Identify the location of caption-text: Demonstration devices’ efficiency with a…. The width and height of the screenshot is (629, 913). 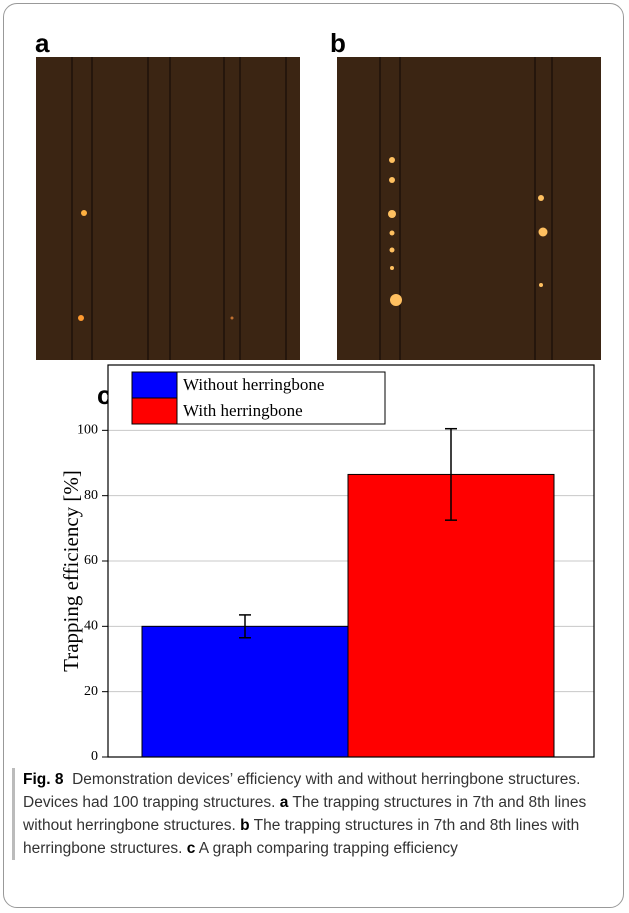
(302, 791).